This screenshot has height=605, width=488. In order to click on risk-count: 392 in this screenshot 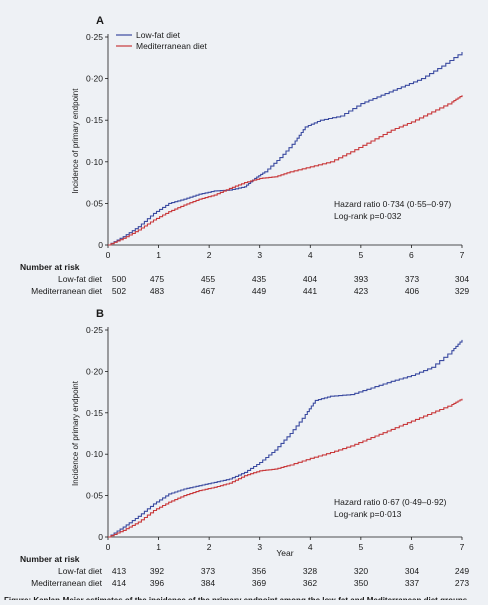, I will do `click(157, 571)`.